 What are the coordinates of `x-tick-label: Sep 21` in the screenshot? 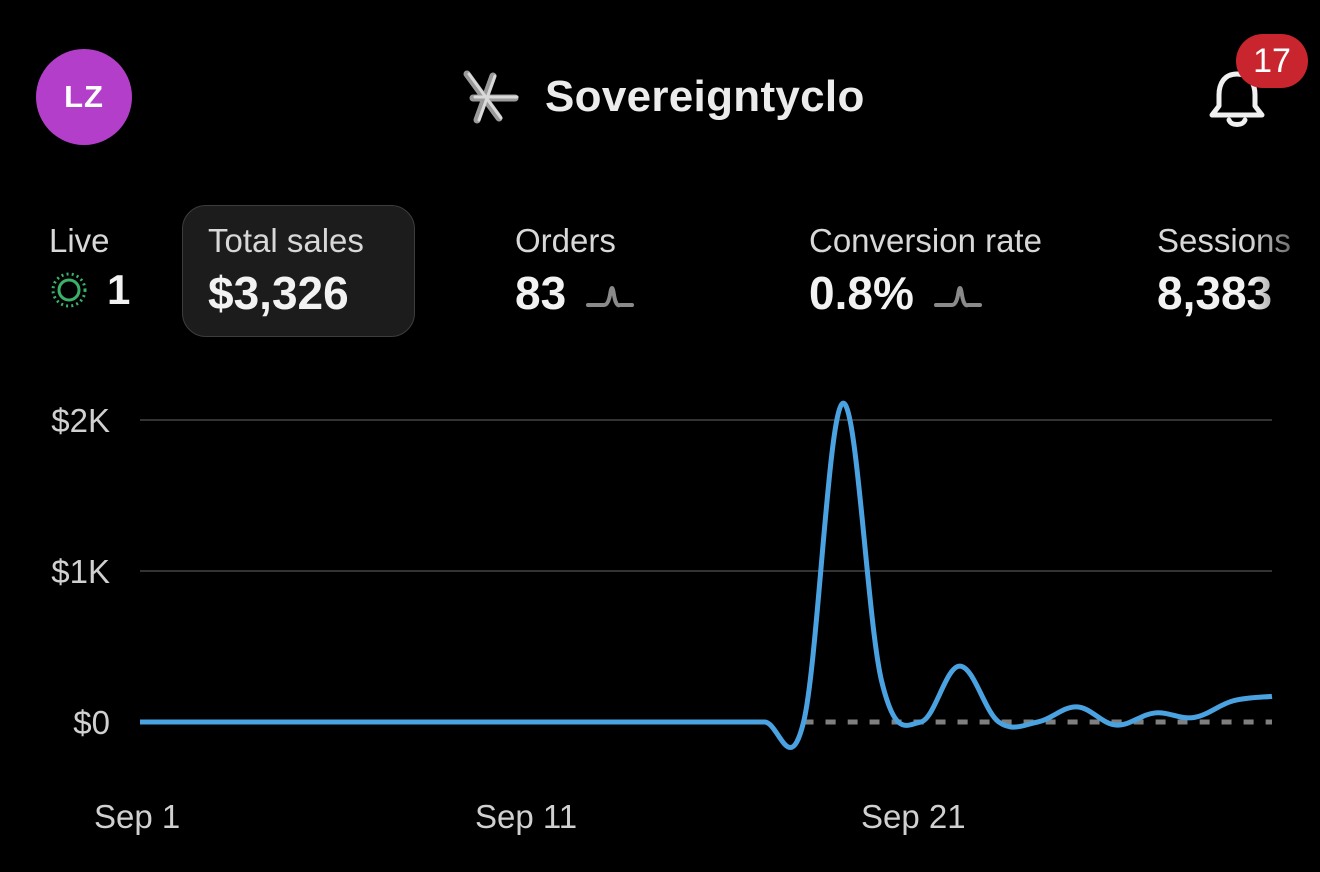 It's located at (913, 816).